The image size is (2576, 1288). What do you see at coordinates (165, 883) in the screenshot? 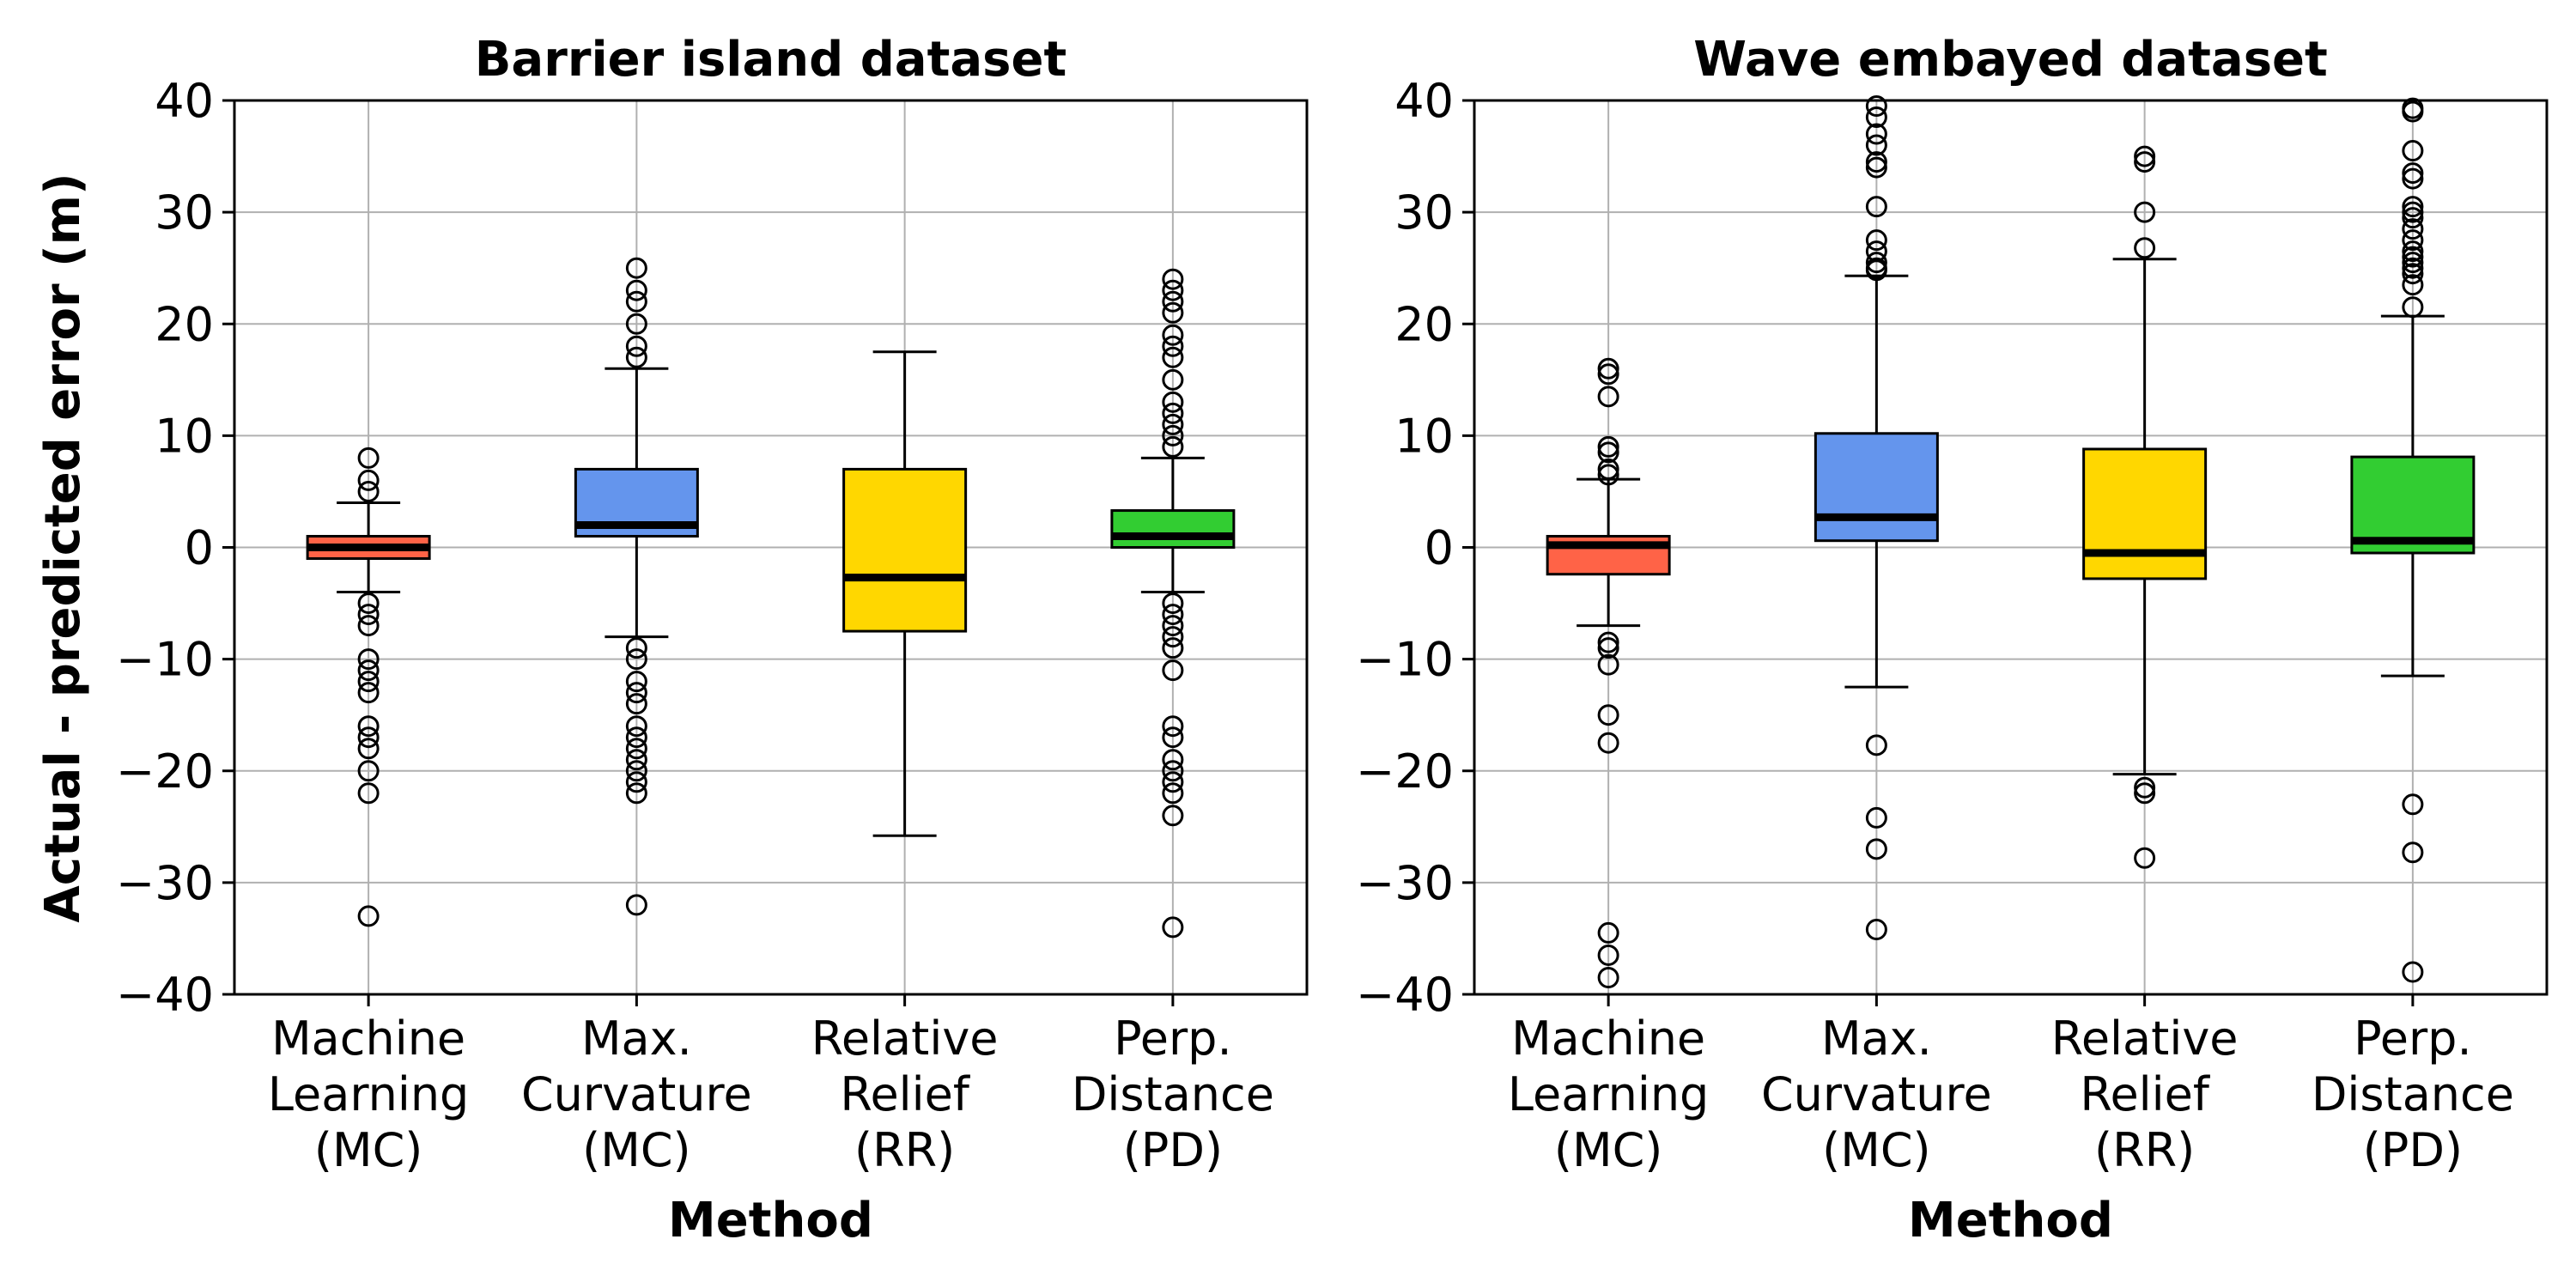
I see `y-tick-label-1: −30` at bounding box center [165, 883].